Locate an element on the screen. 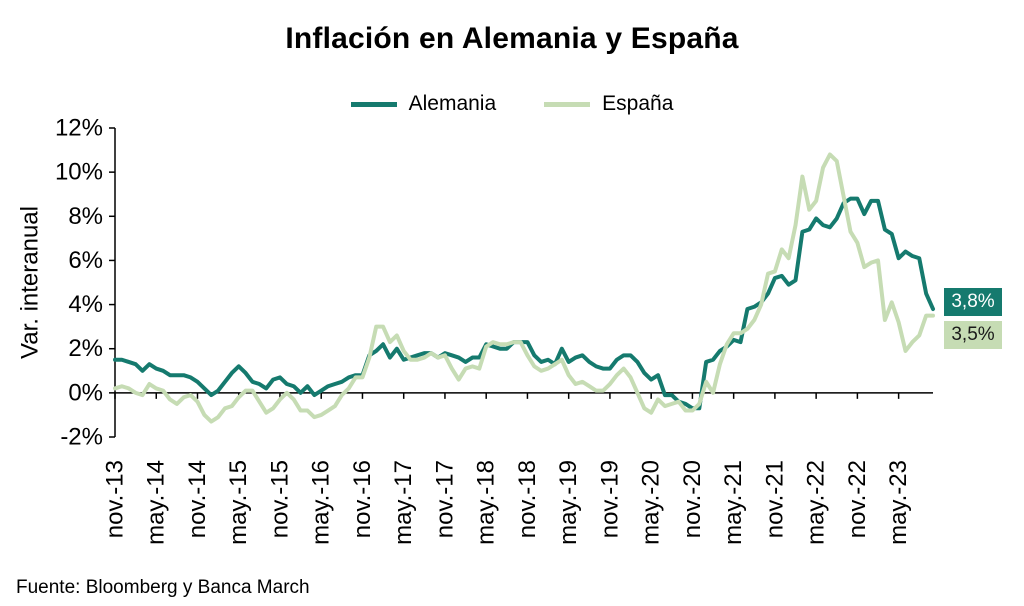  x-tick-label: nov.-22 is located at coordinates (857, 499).